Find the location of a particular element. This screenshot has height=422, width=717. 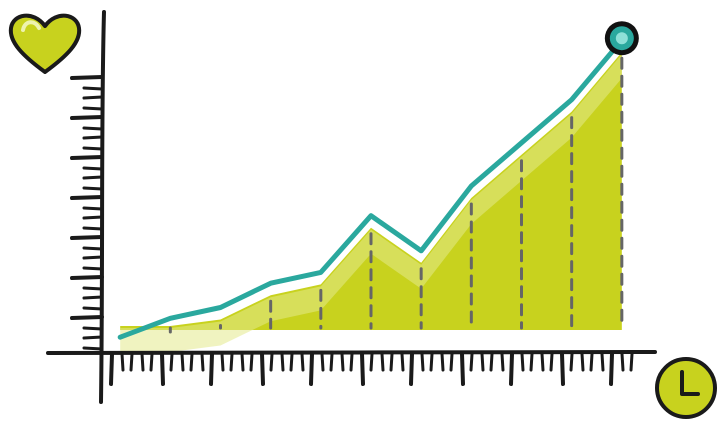

x-axis is located at coordinates (351, 352).